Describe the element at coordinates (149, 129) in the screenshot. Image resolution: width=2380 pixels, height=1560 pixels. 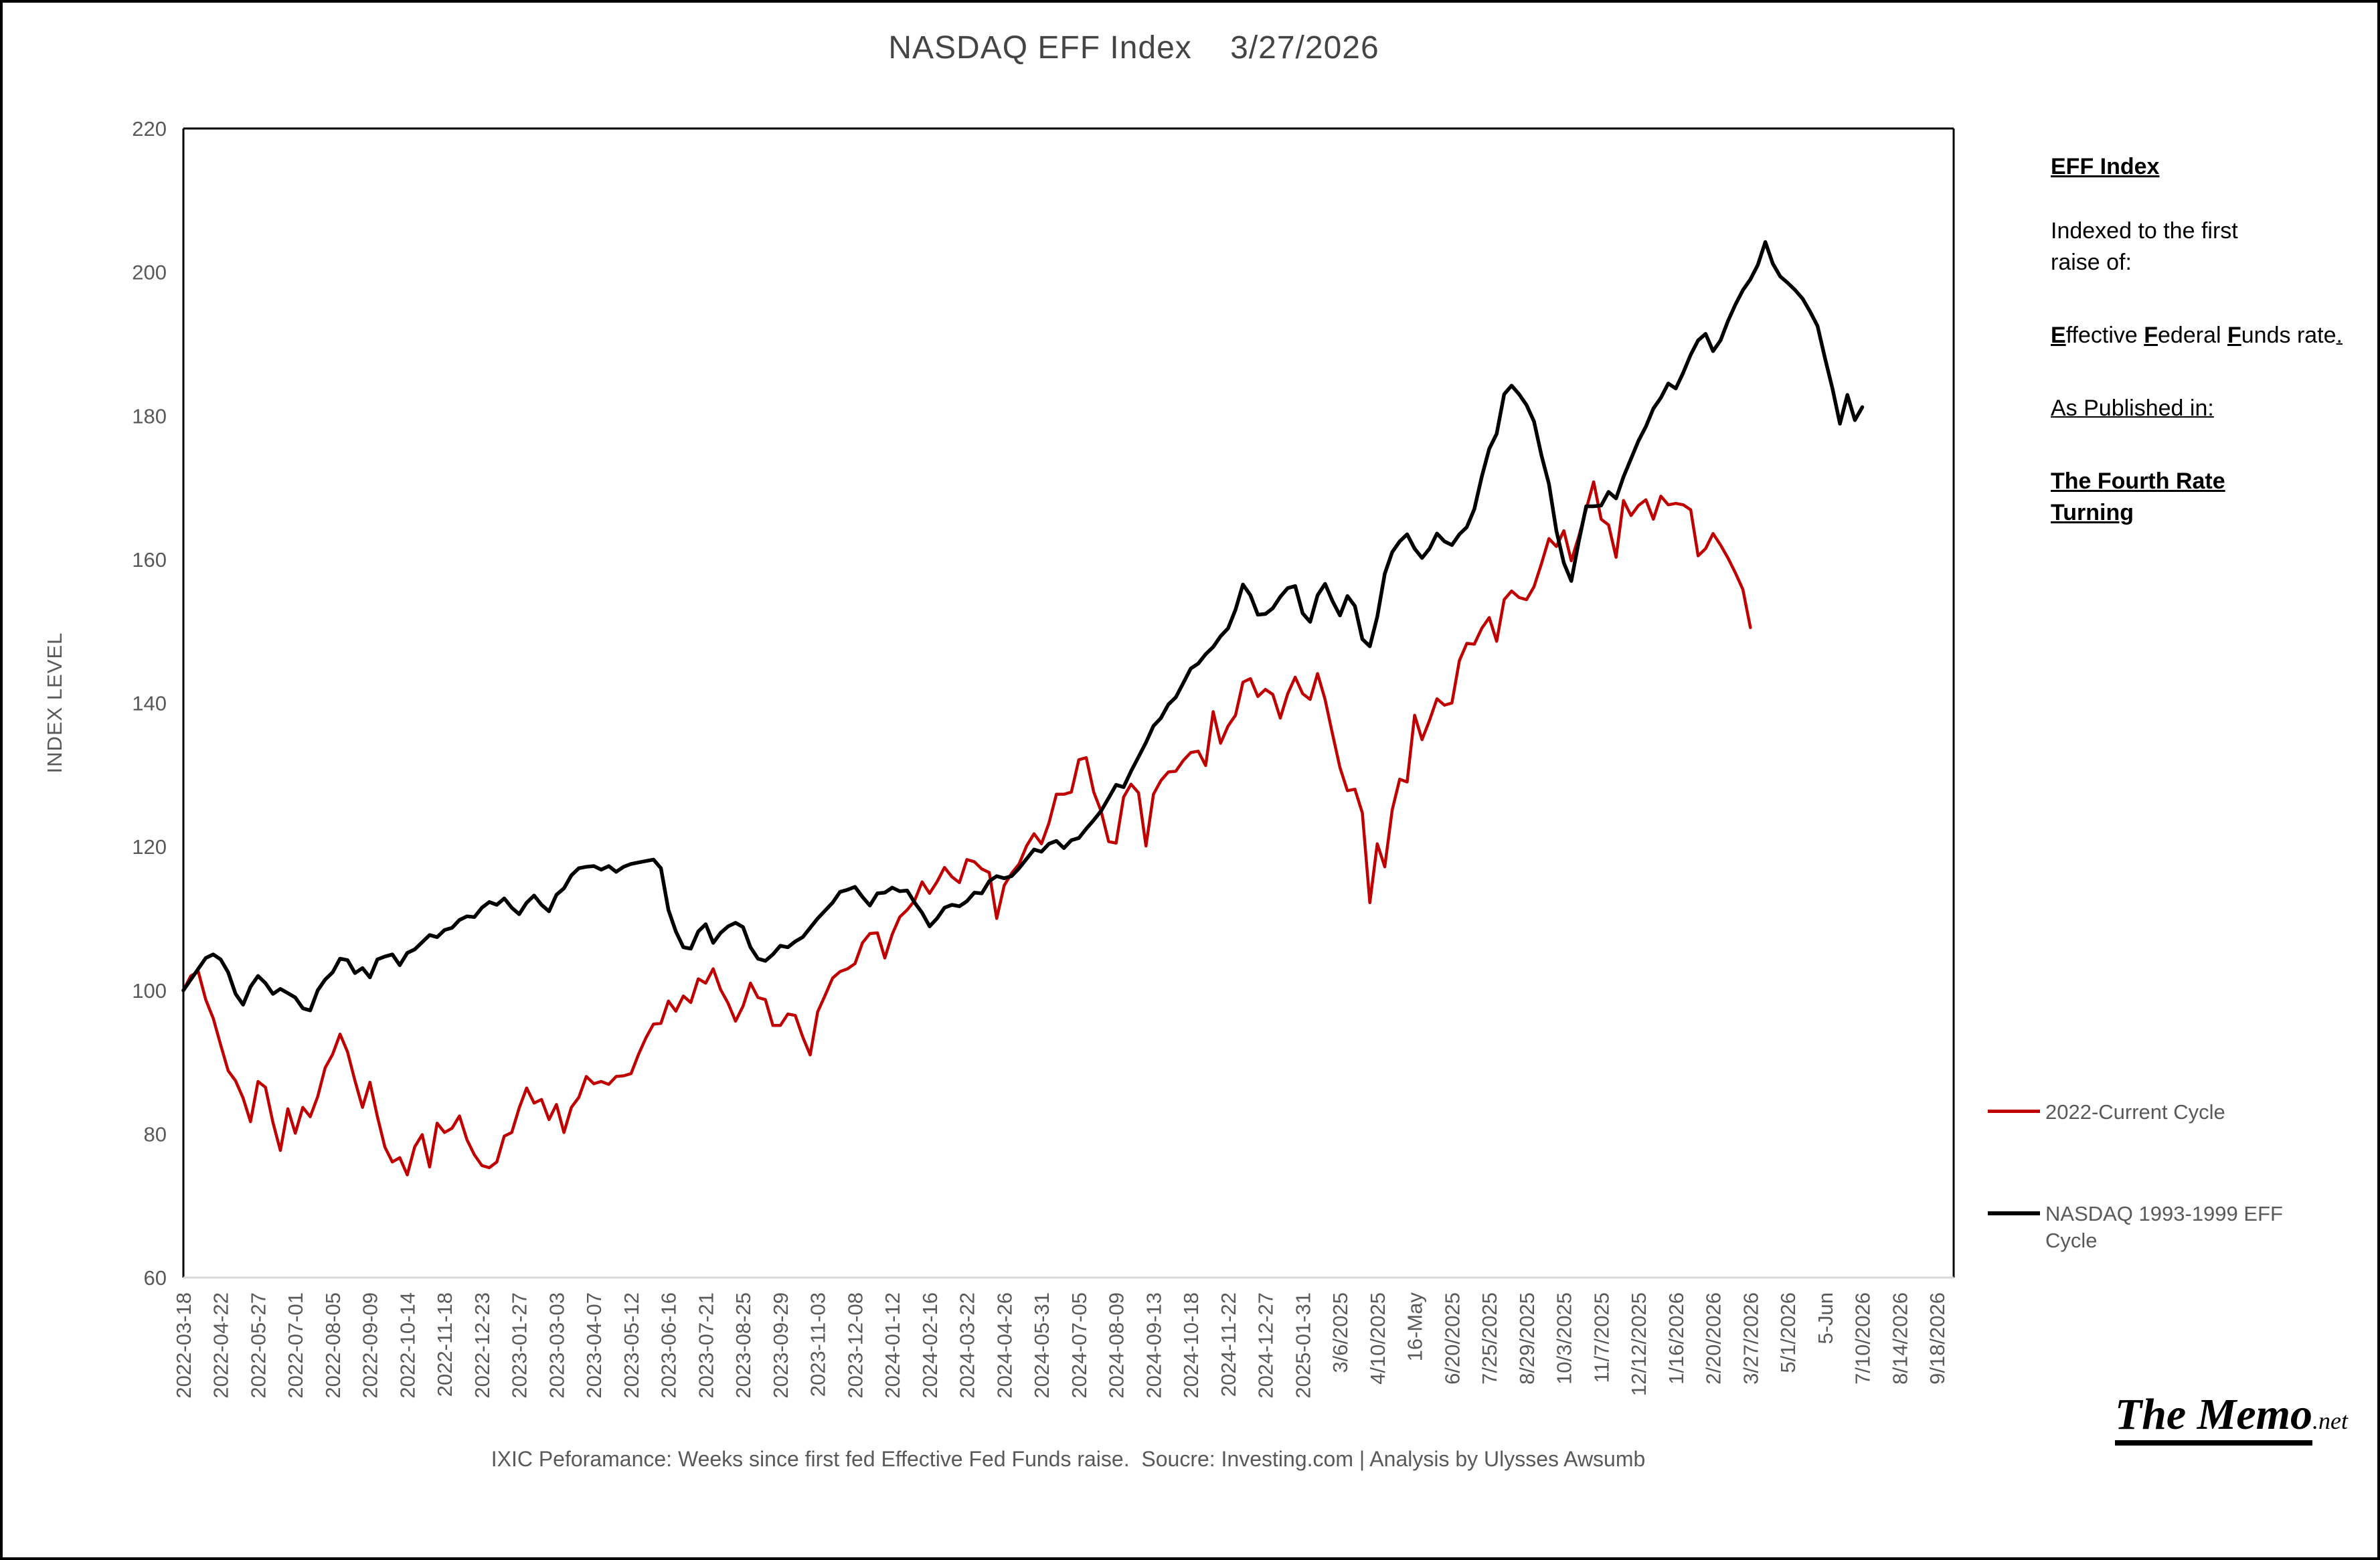
I see `y-tick-label: 220` at that location.